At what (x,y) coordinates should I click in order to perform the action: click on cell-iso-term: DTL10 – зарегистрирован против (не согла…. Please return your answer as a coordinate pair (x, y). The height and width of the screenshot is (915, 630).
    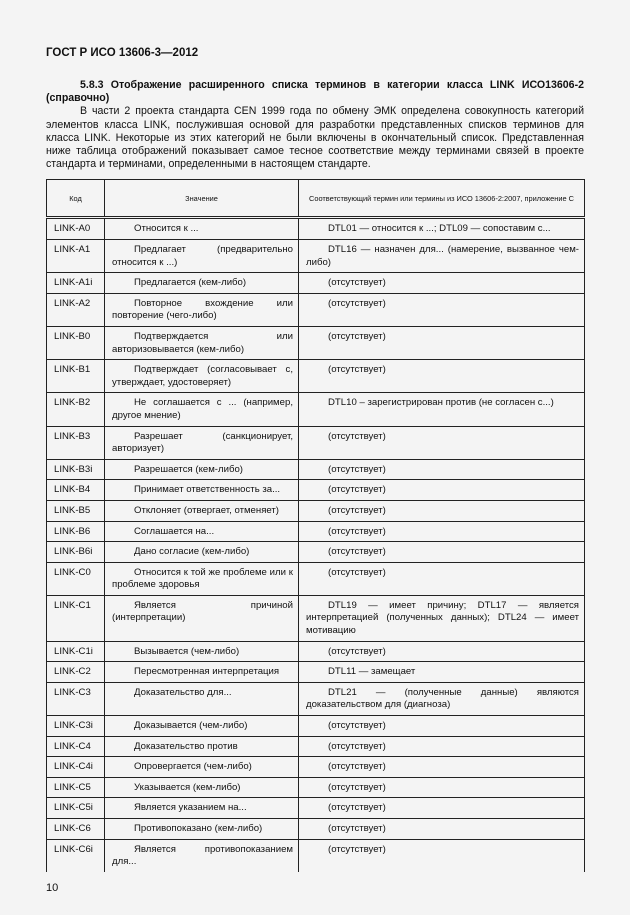
    Looking at the image, I should click on (441, 409).